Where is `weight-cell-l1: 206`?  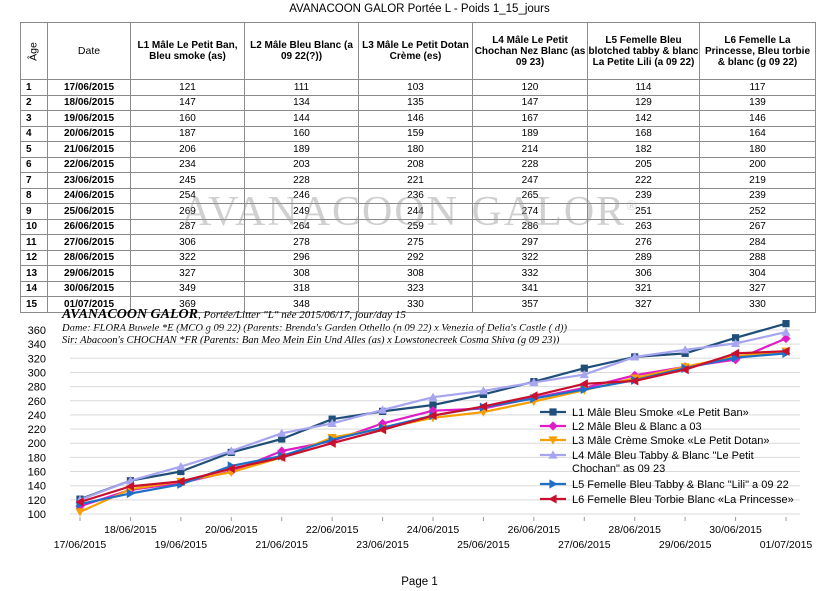
weight-cell-l1: 206 is located at coordinates (187, 149).